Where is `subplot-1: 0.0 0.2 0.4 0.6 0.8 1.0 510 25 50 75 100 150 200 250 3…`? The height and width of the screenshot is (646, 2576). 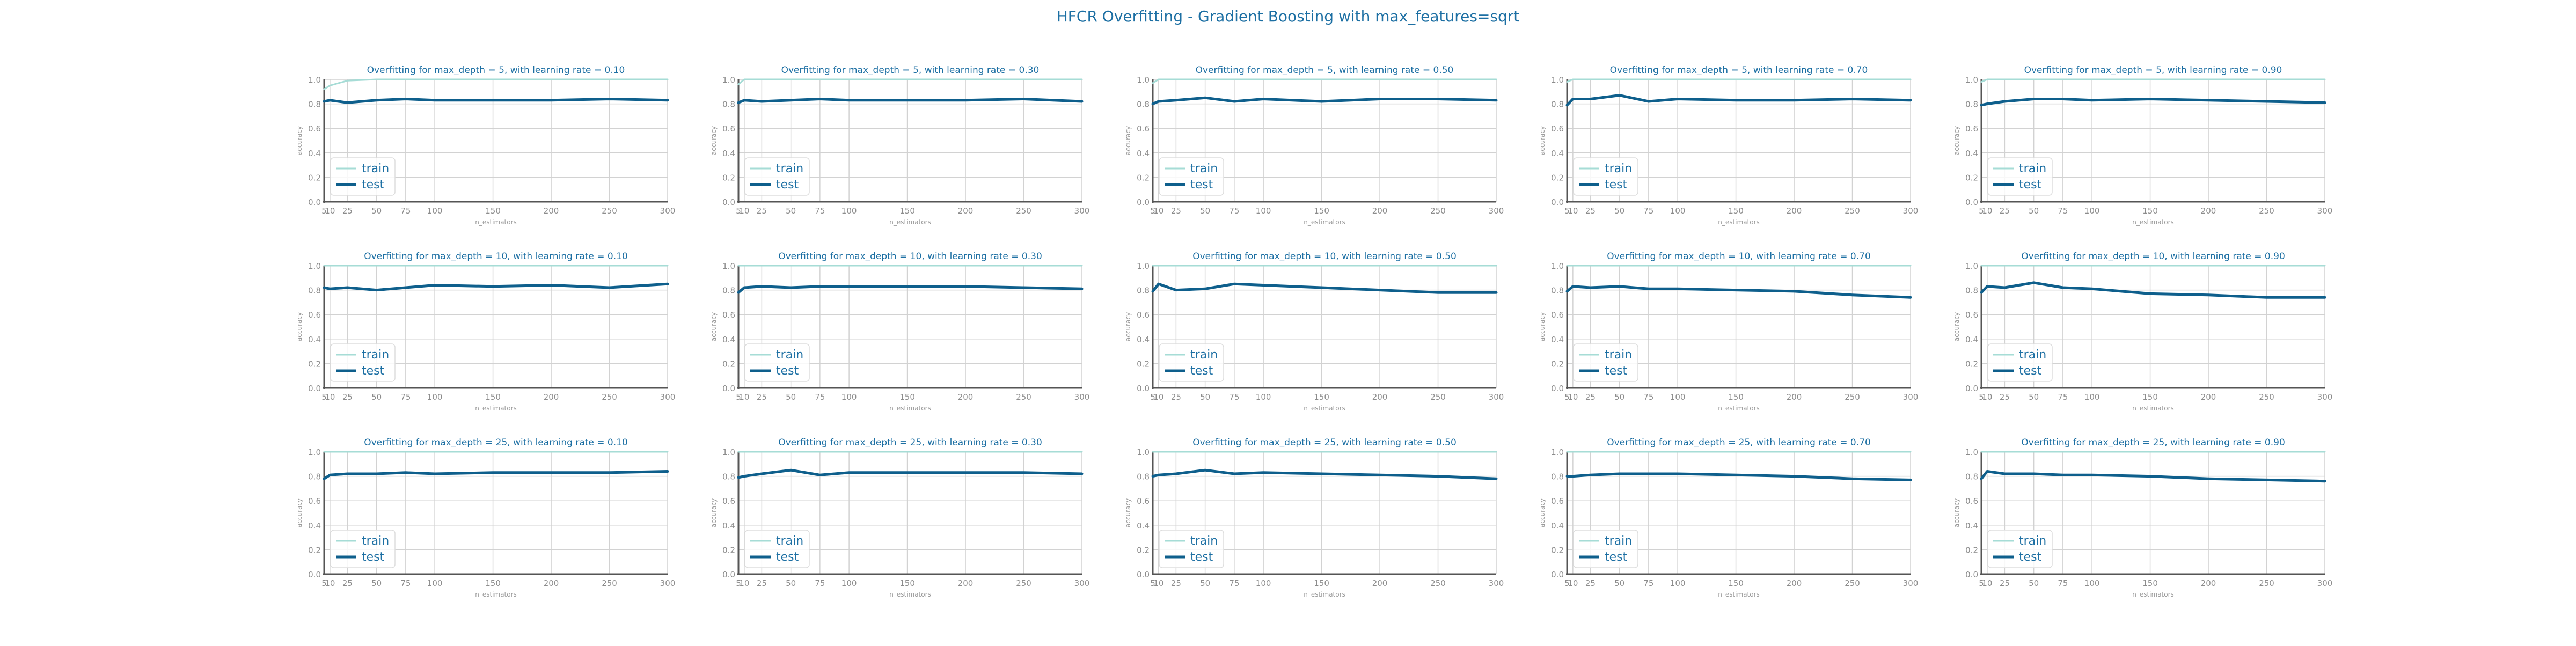 subplot-1: 0.0 0.2 0.4 0.6 0.8 1.0 510 25 50 75 100 150 200 250 3… is located at coordinates (485, 146).